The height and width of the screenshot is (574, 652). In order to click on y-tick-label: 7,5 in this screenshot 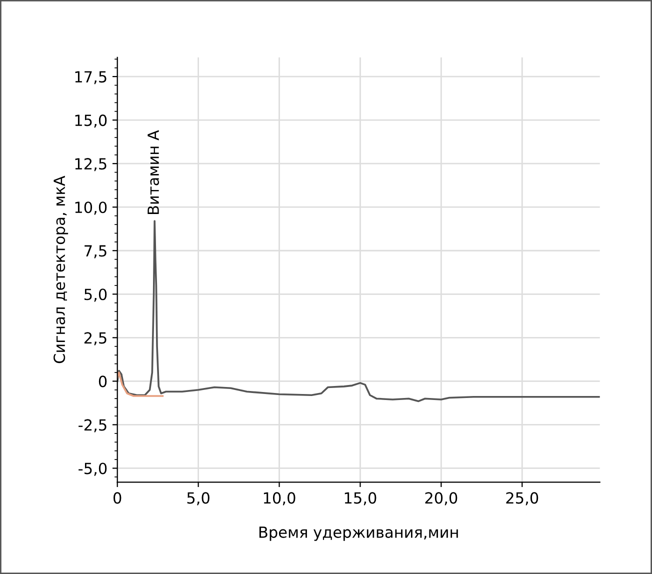, I will do `click(95, 251)`.